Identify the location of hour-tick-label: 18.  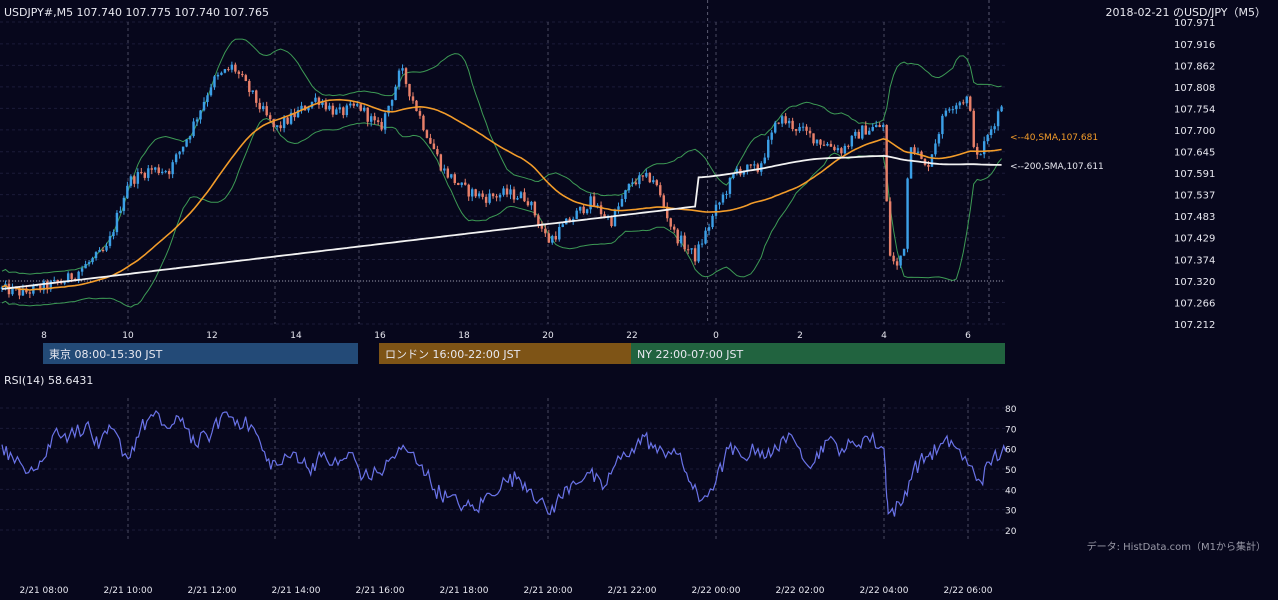
(464, 336).